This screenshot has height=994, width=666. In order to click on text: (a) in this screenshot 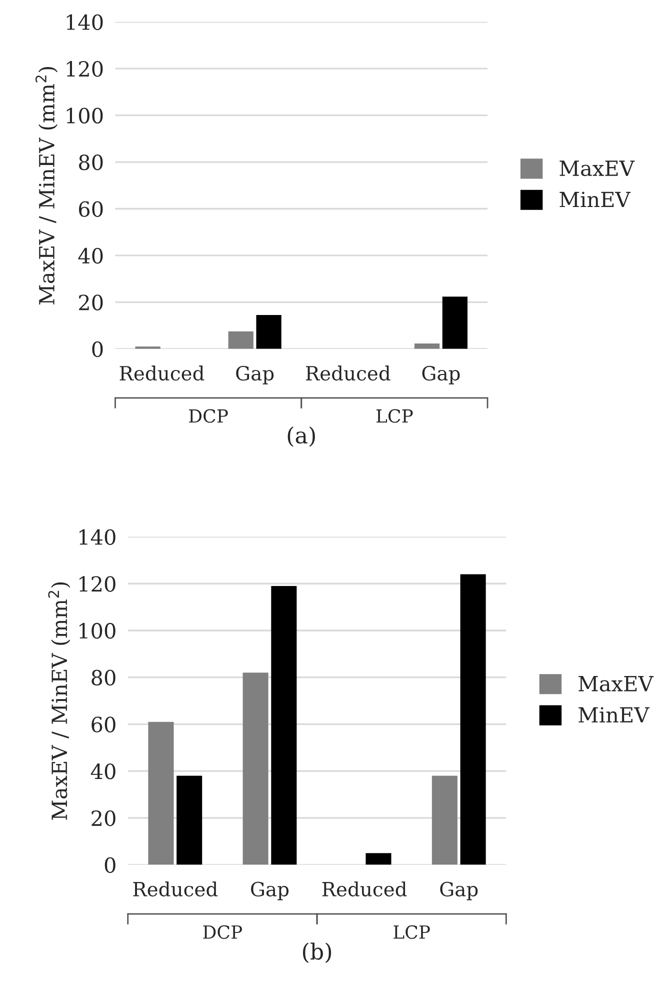, I will do `click(301, 436)`.